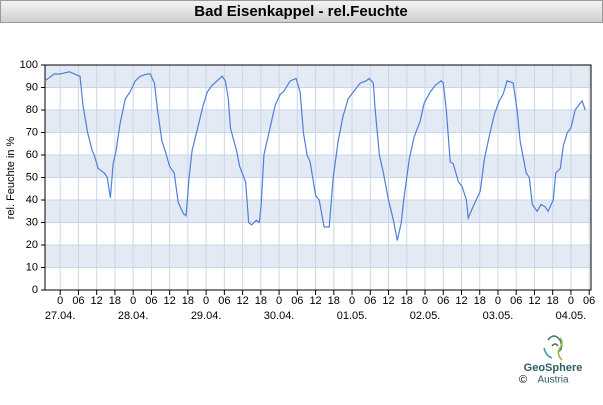 The image size is (603, 405). Describe the element at coordinates (571, 316) in the screenshot. I see `date-label: 04.05.` at that location.